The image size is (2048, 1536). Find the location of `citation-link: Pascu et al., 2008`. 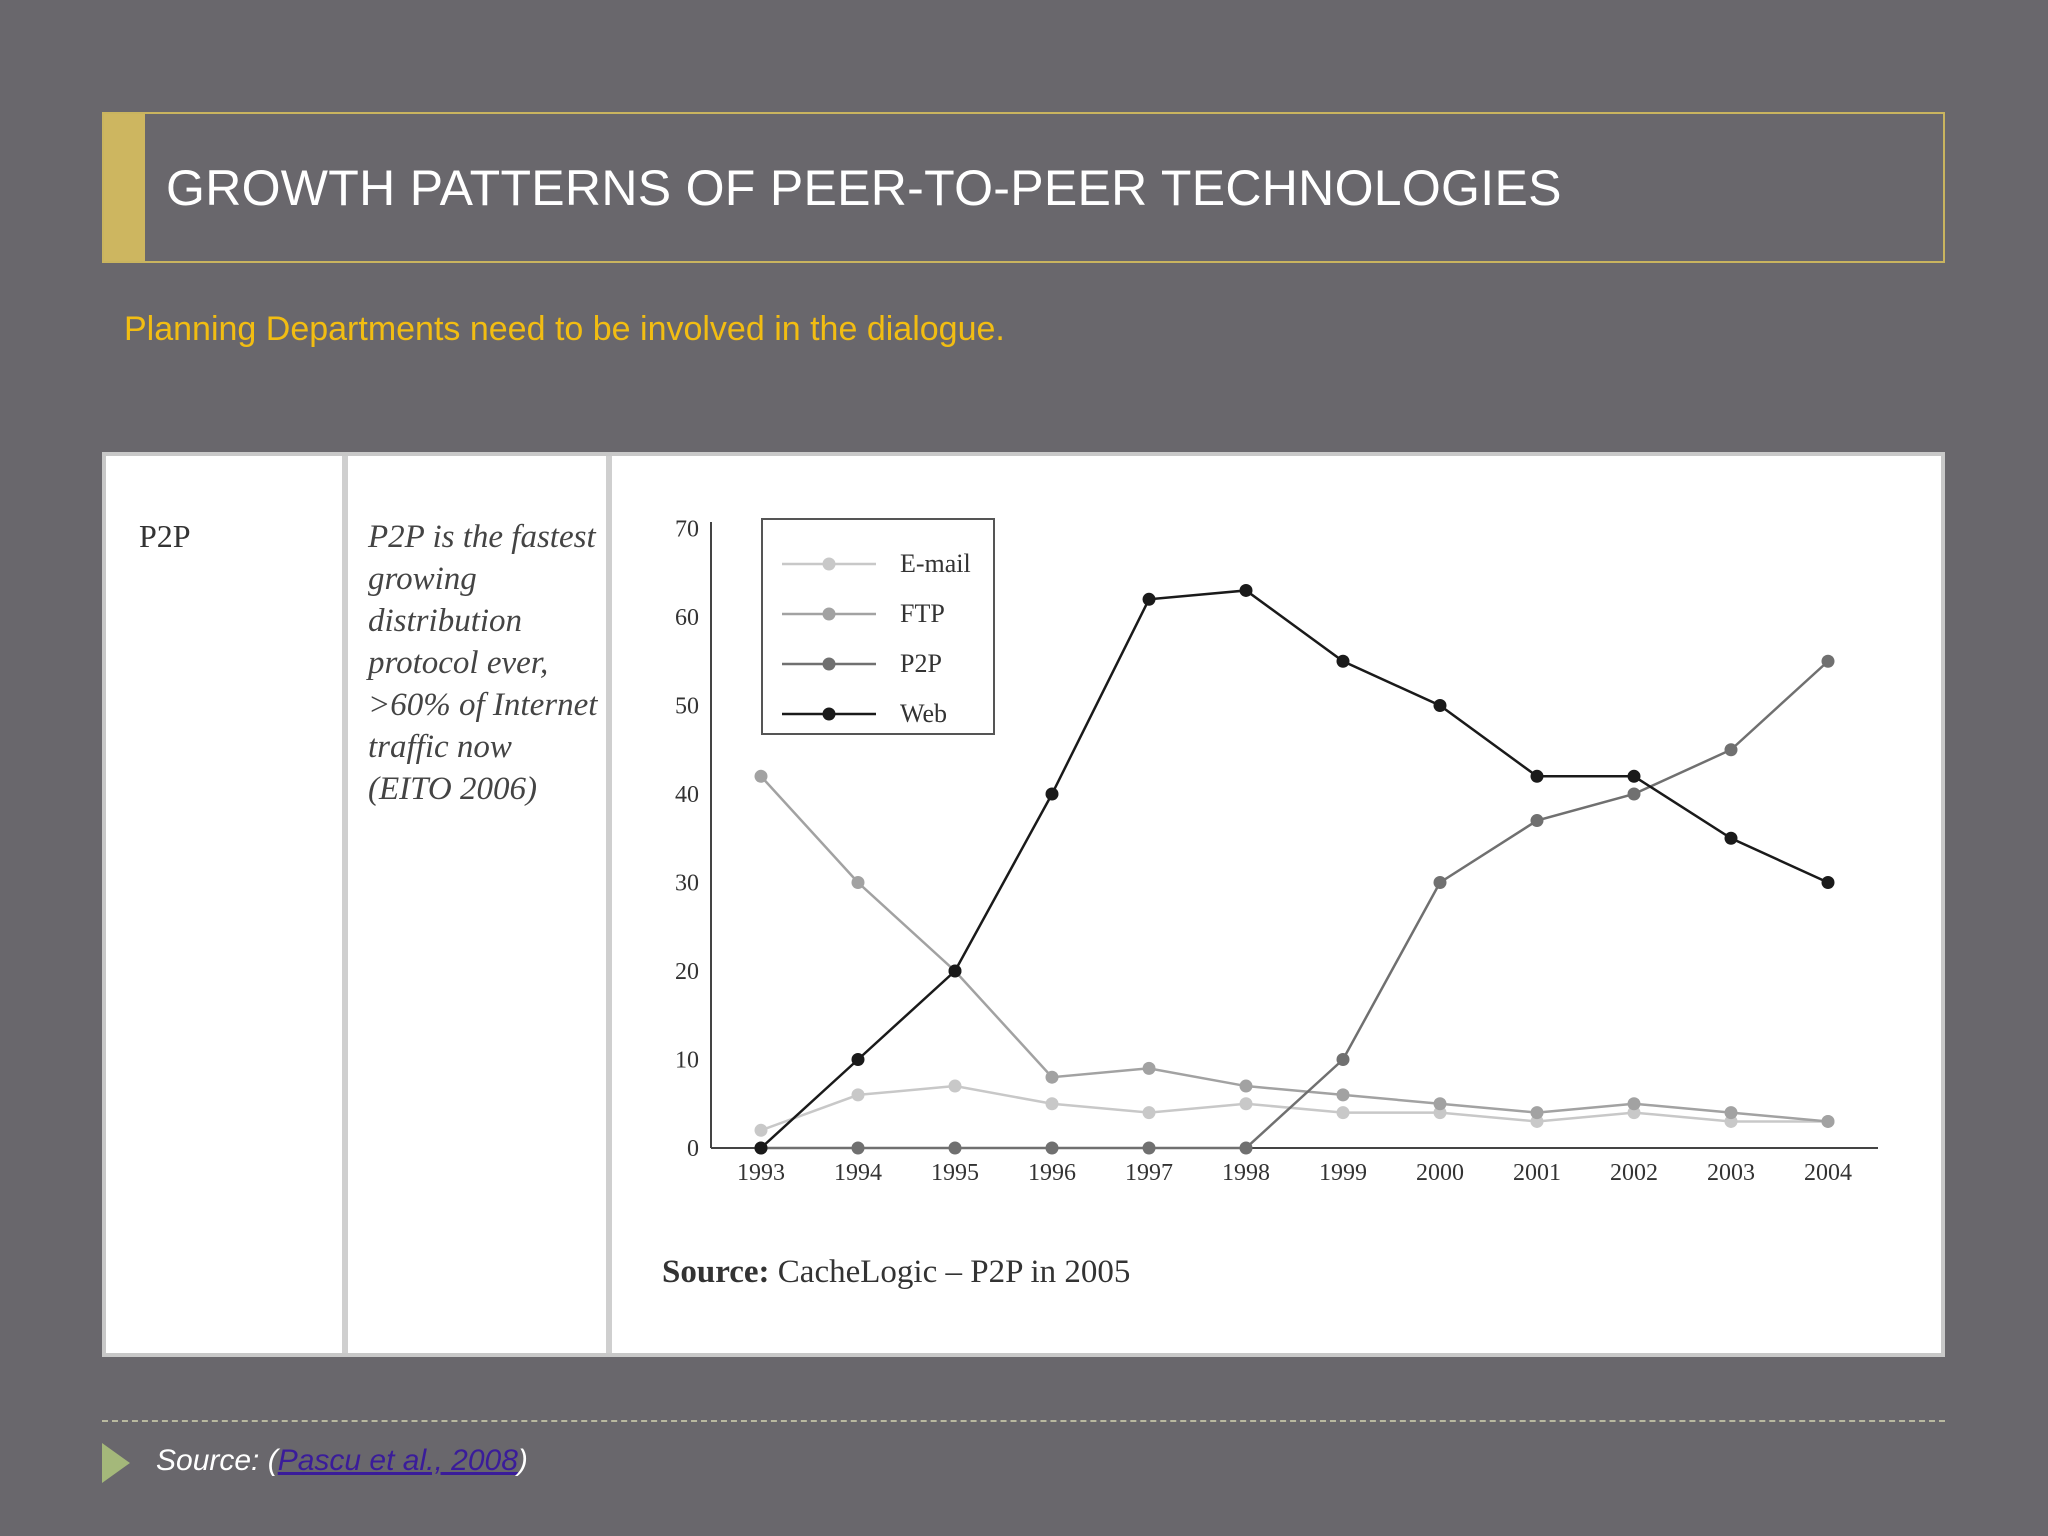

citation-link: Pascu et al., 2008 is located at coordinates (397, 1460).